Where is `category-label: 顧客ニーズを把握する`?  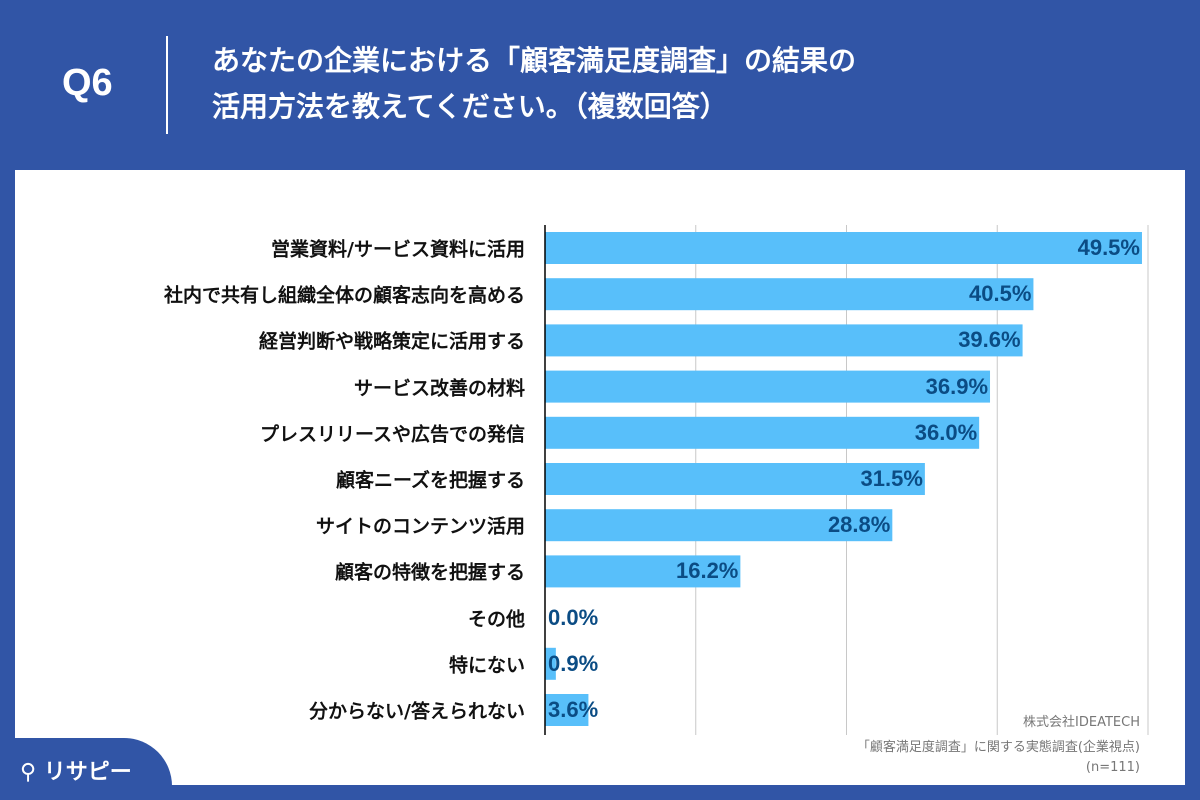 category-label: 顧客ニーズを把握する is located at coordinates (430, 480).